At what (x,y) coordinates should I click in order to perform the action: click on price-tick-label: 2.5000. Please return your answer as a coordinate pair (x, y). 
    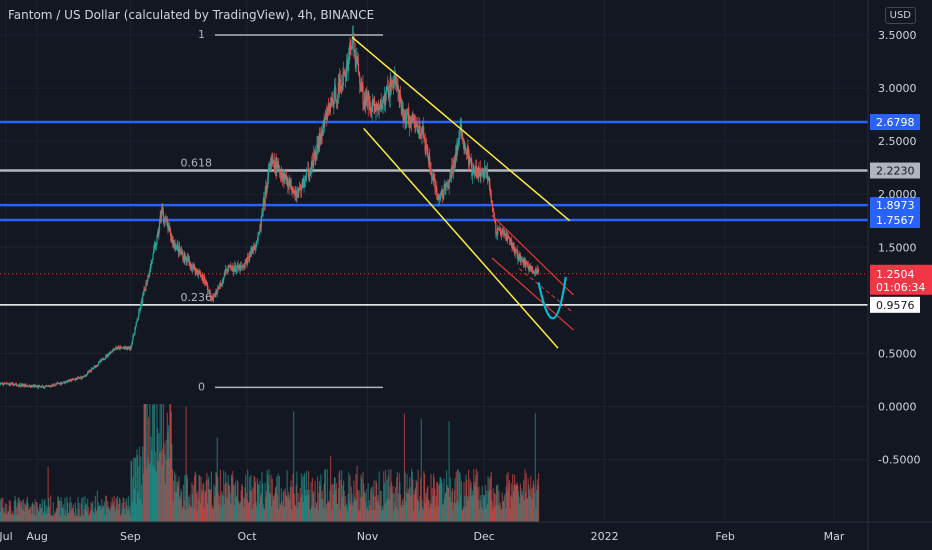
    Looking at the image, I should click on (897, 141).